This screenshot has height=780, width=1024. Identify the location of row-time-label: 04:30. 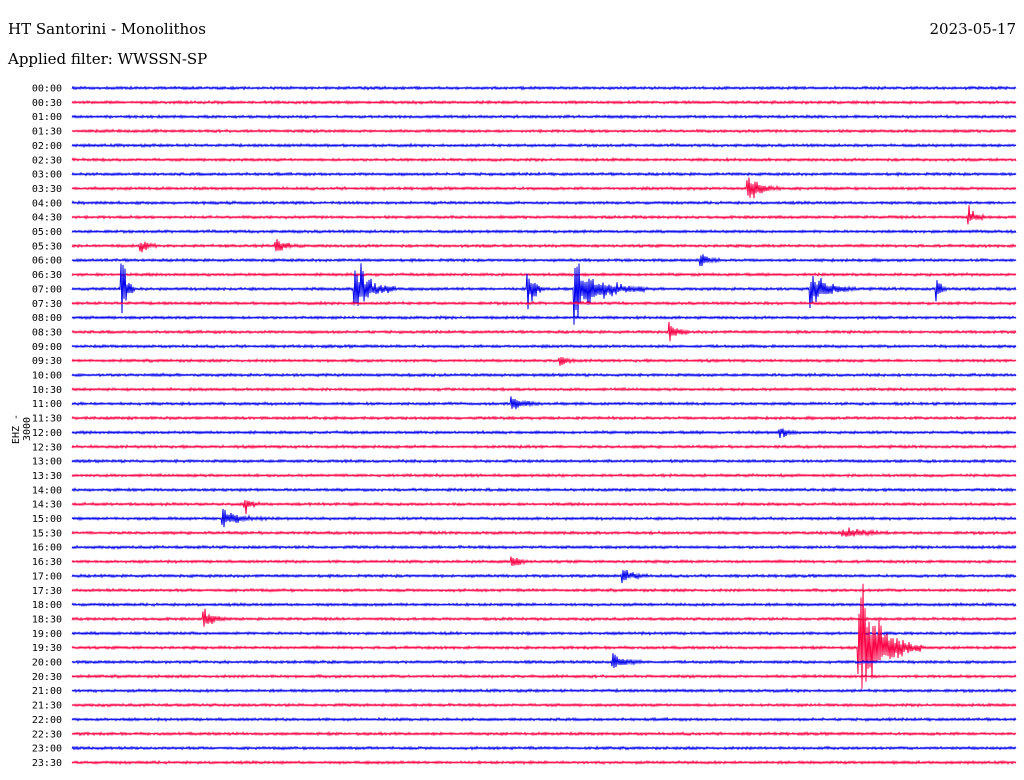
(47, 218).